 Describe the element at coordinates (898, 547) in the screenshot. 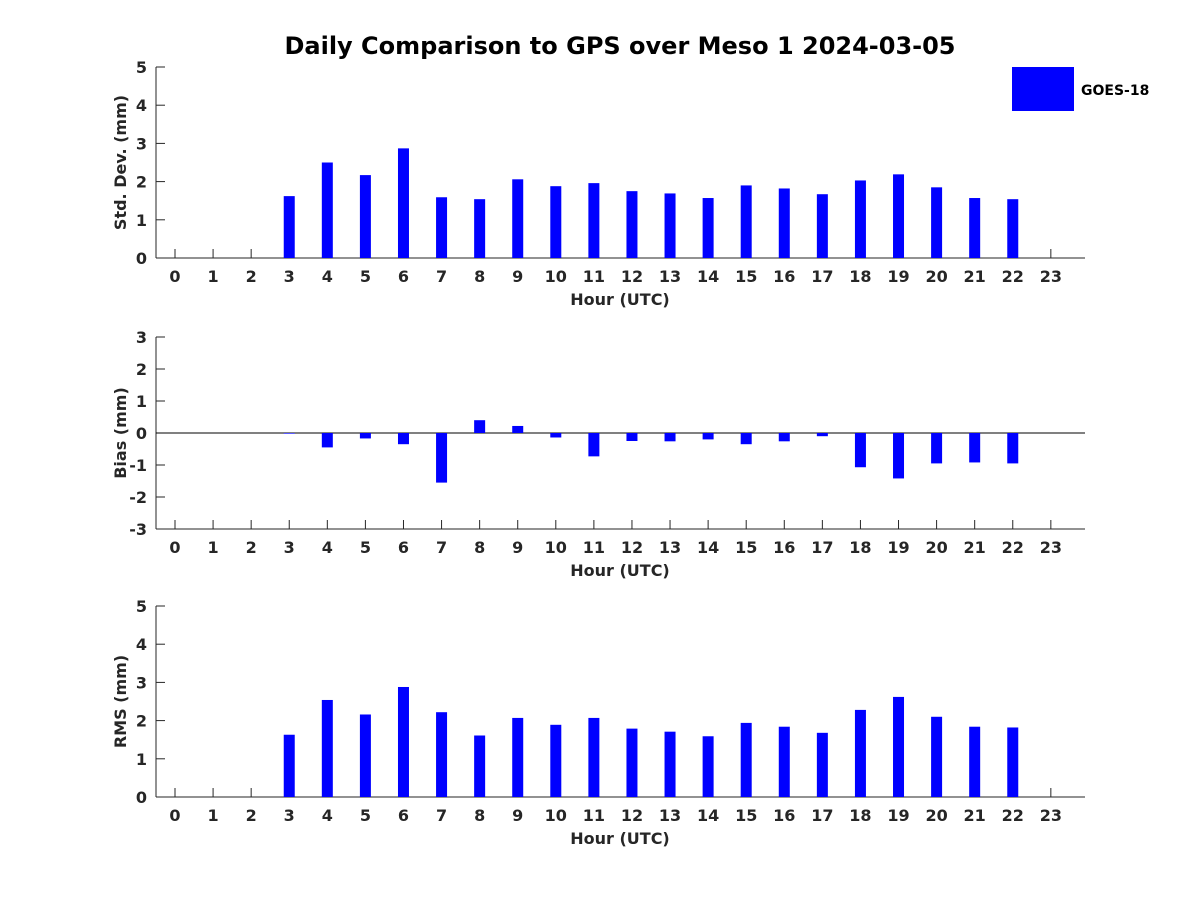

I see `bias-x-tick-label: 19` at that location.